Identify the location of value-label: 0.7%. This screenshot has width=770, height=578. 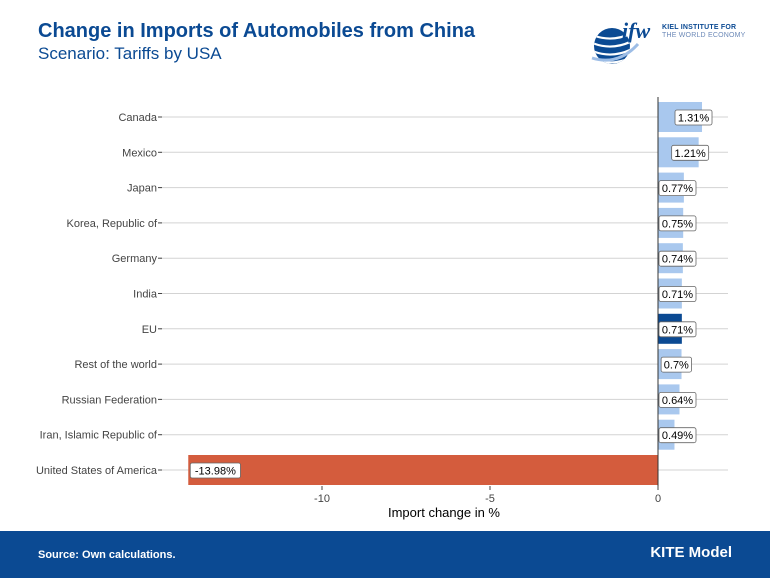
(676, 366).